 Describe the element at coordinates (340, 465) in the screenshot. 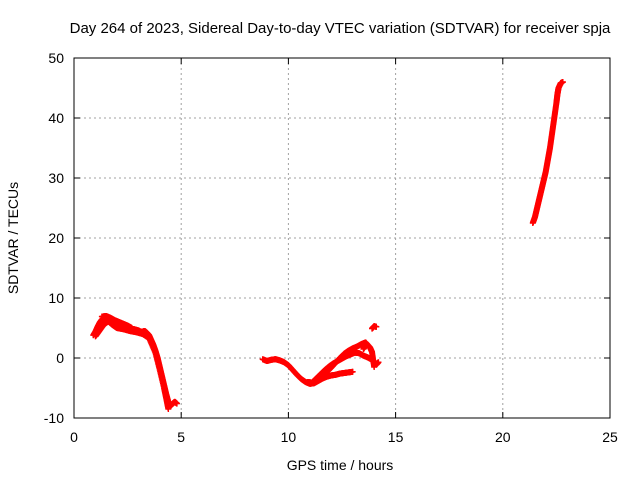

I see `x-axis-label: GPS time / hours` at that location.